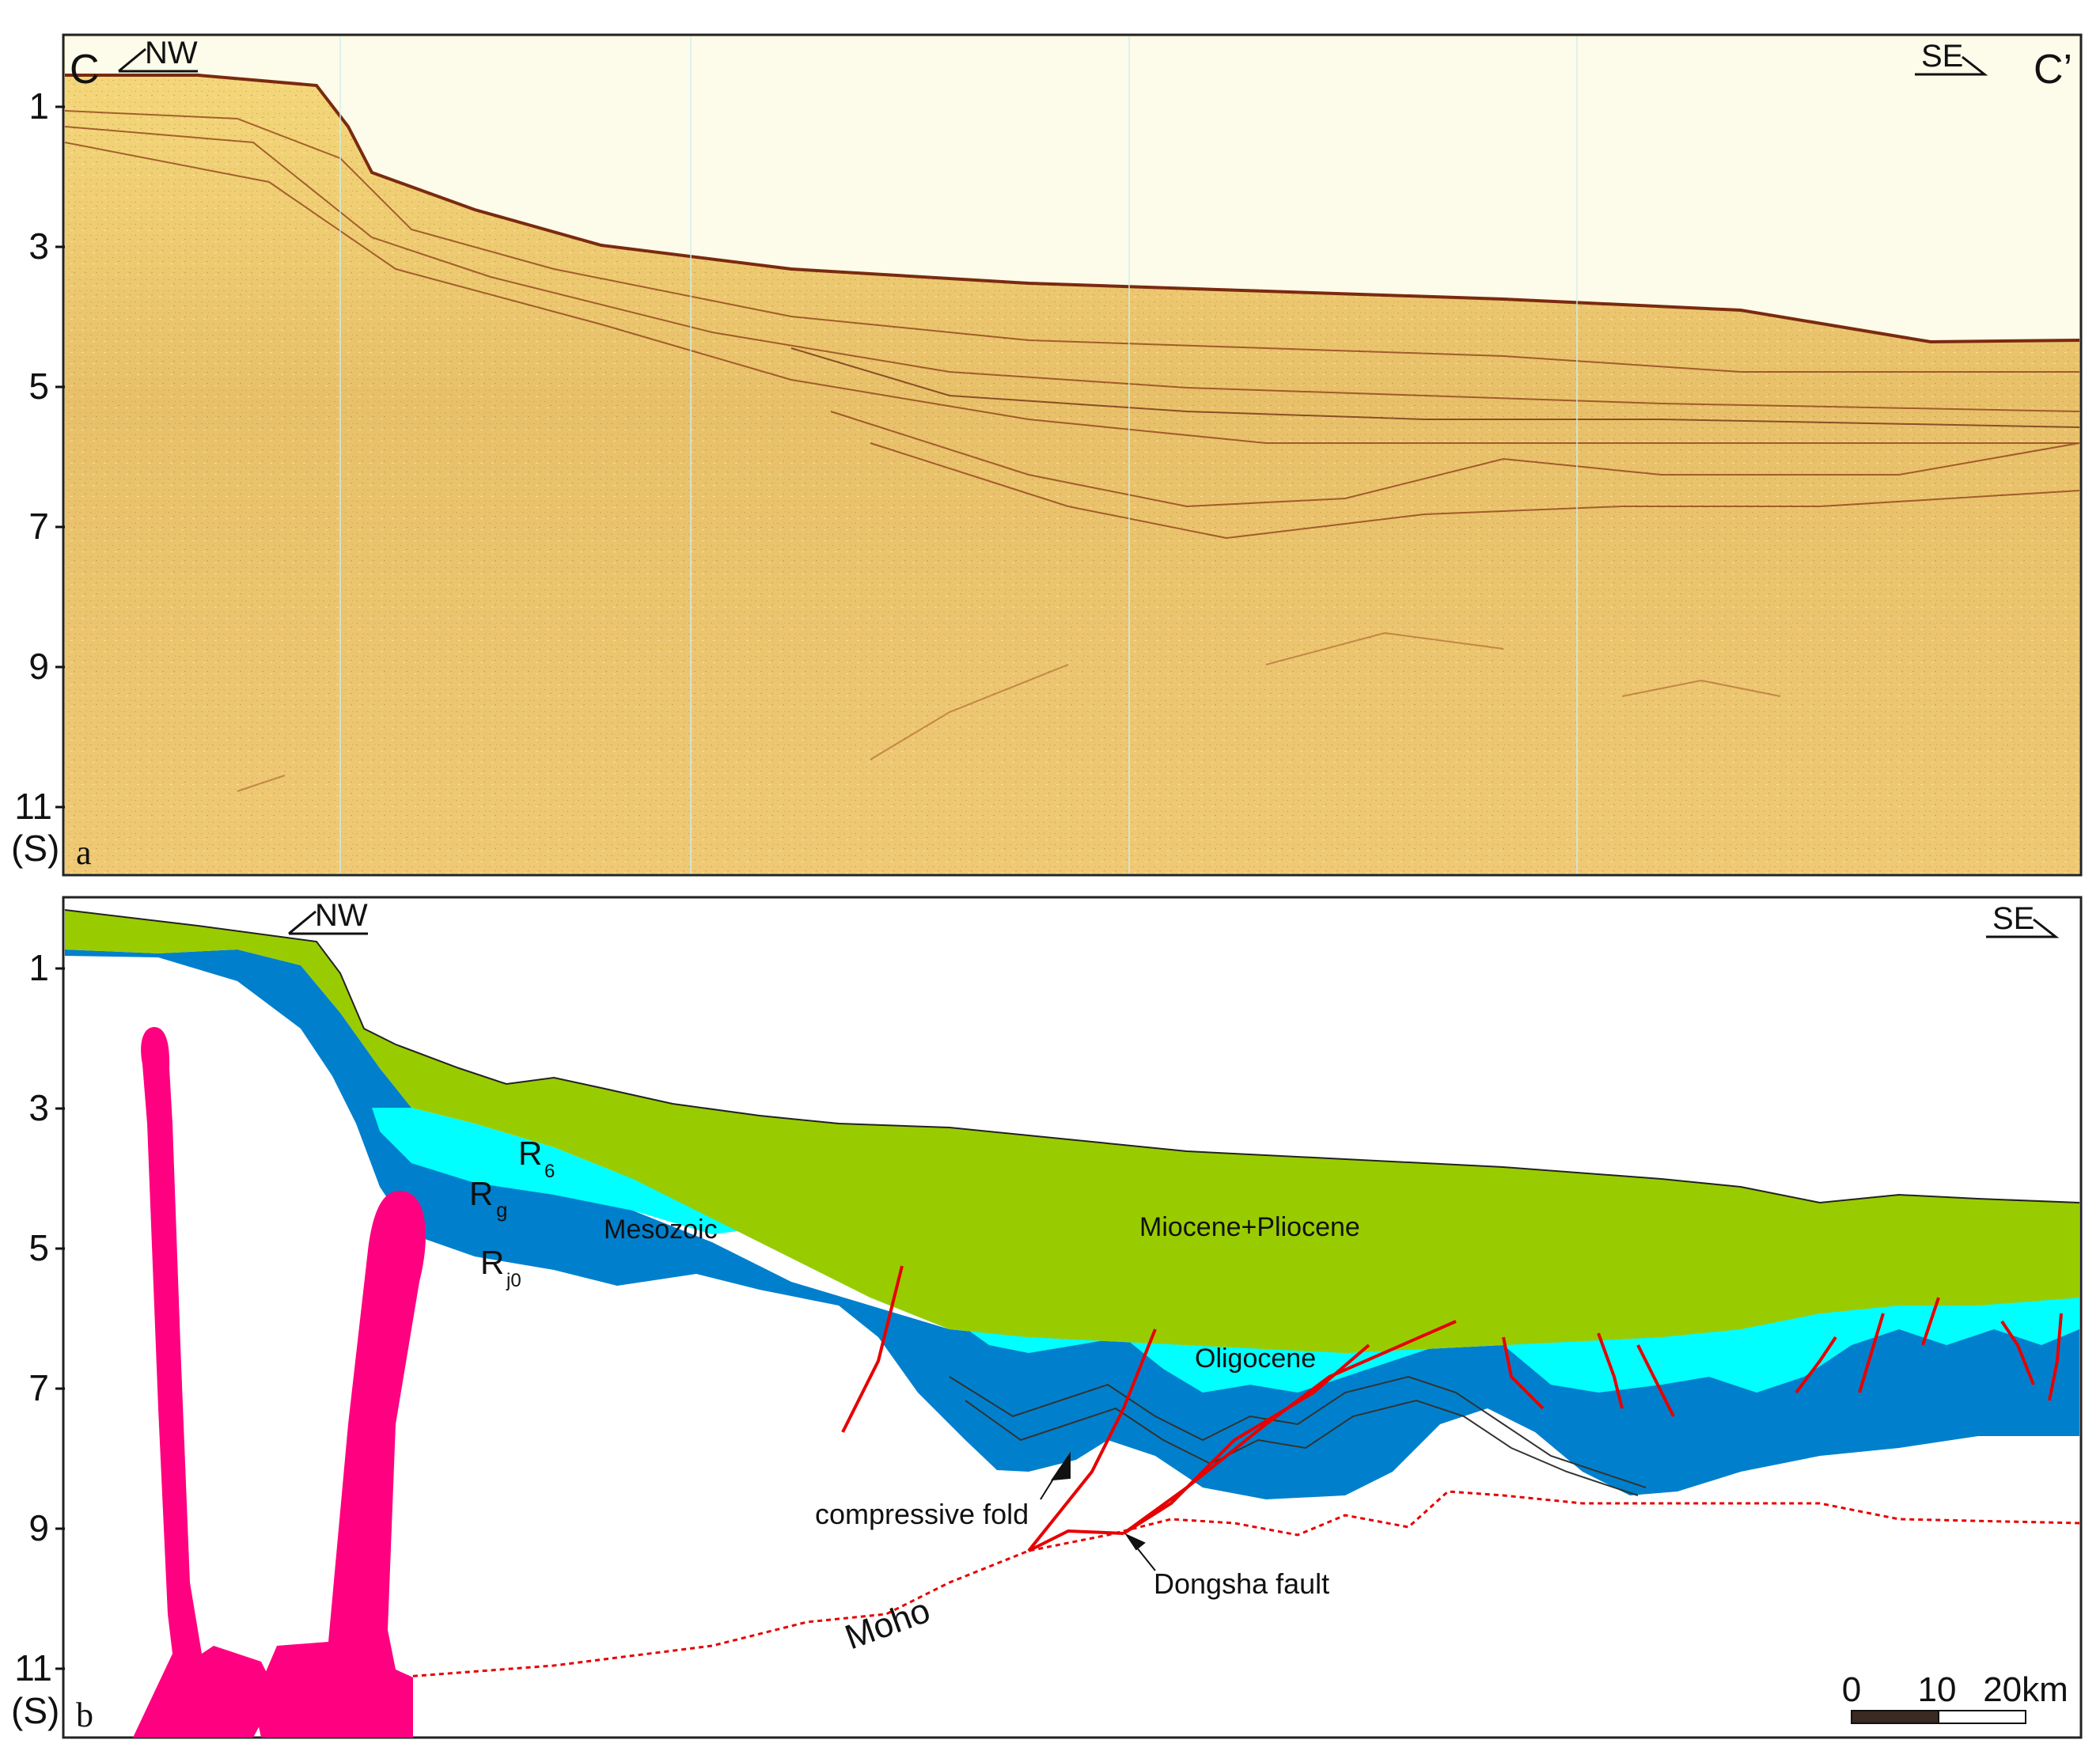  I want to click on panel-b-tick-1: 1, so click(38, 967).